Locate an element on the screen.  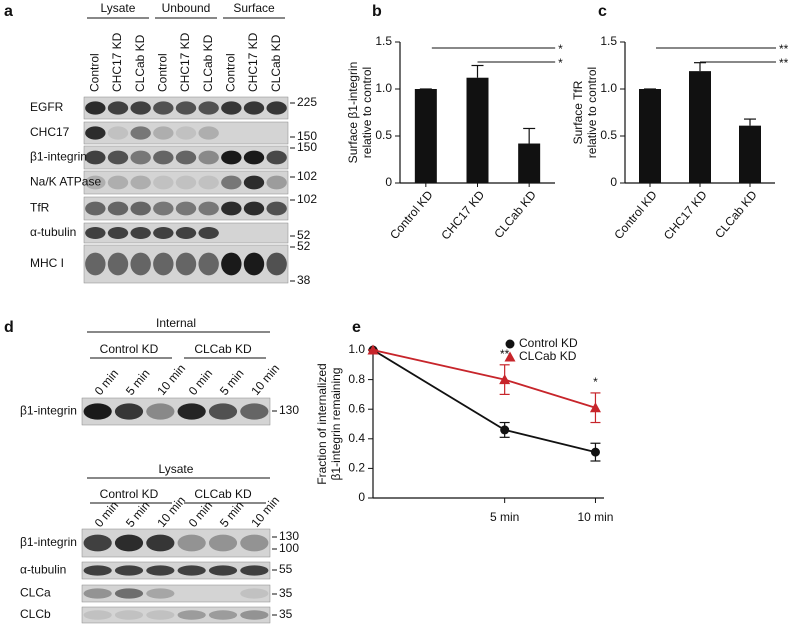
lane-label: CLCab KD is located at coordinates (140, 63).